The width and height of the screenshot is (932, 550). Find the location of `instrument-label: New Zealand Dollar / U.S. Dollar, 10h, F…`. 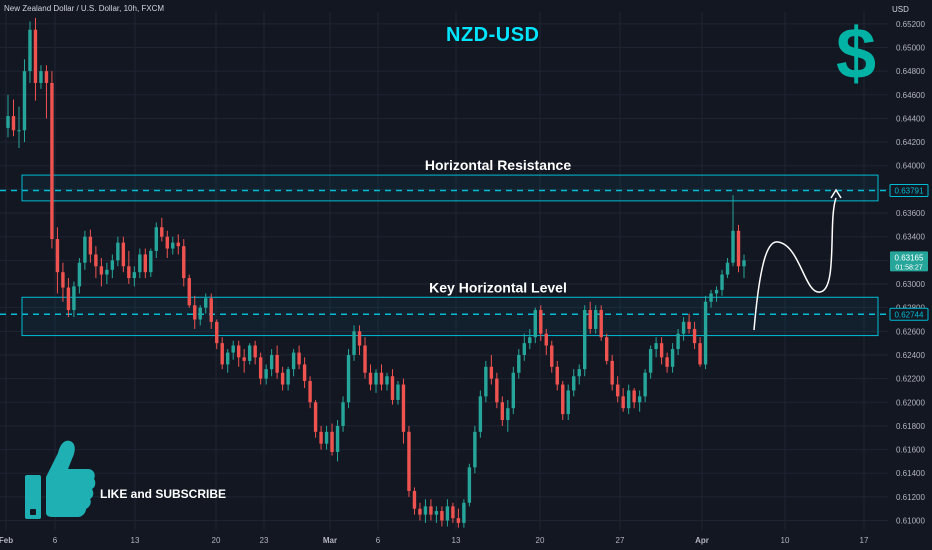

instrument-label: New Zealand Dollar / U.S. Dollar, 10h, F… is located at coordinates (84, 8).